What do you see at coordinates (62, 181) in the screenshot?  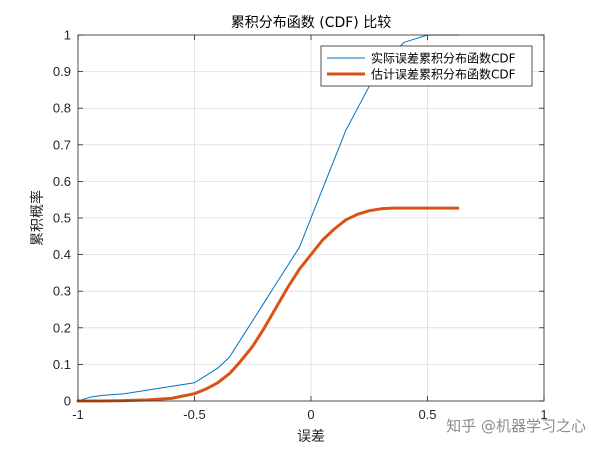 I see `y-tick-label: 0.6` at bounding box center [62, 181].